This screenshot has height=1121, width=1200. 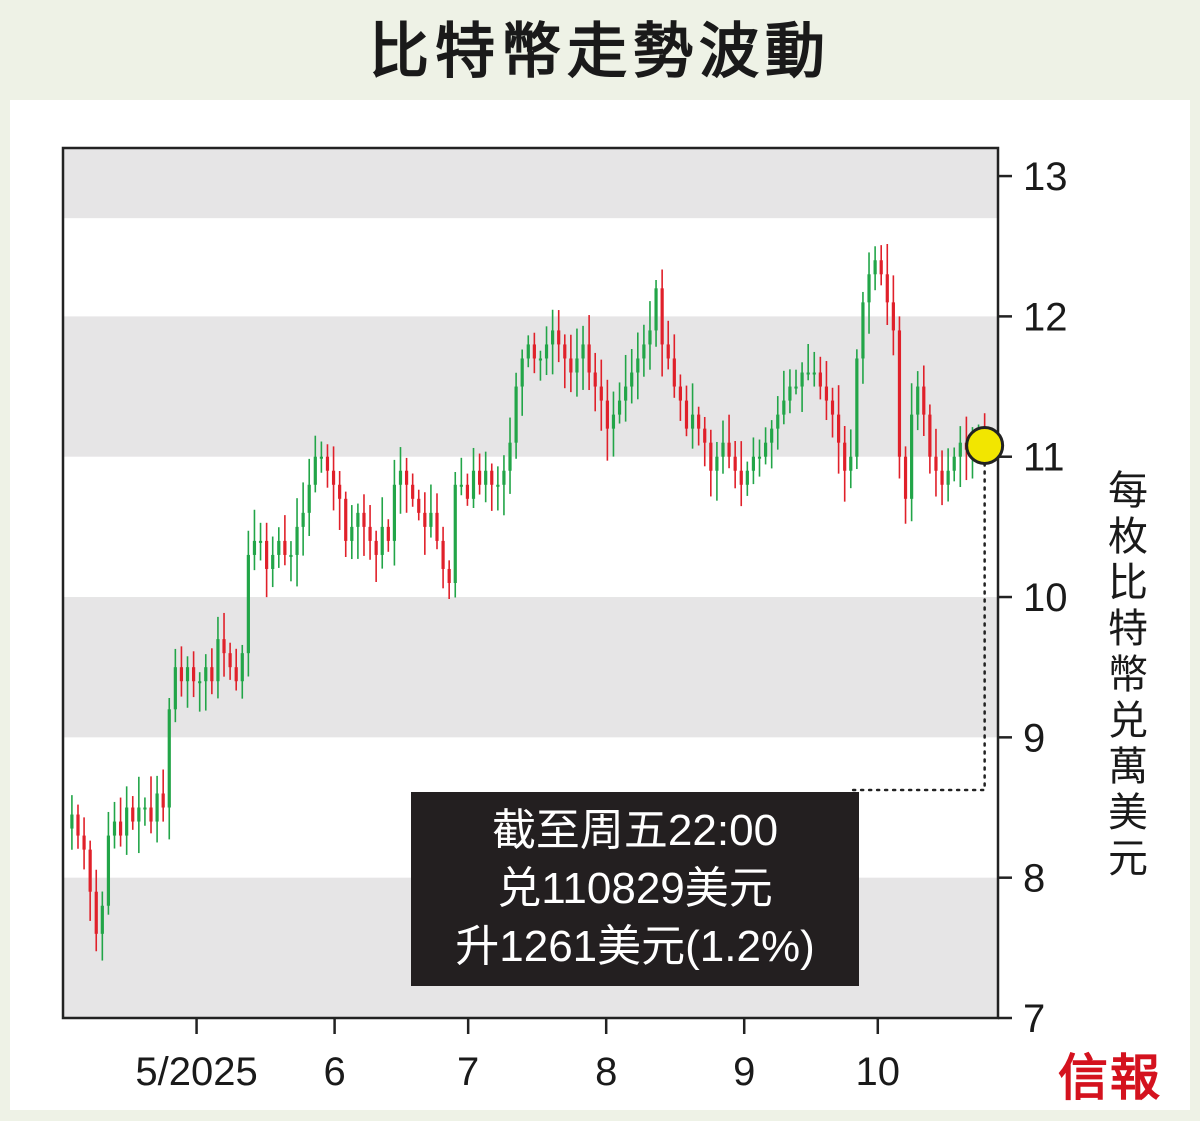 I want to click on x-tick-labels: 5/2025 6 7 8 9 10, so click(x=517, y=1072).